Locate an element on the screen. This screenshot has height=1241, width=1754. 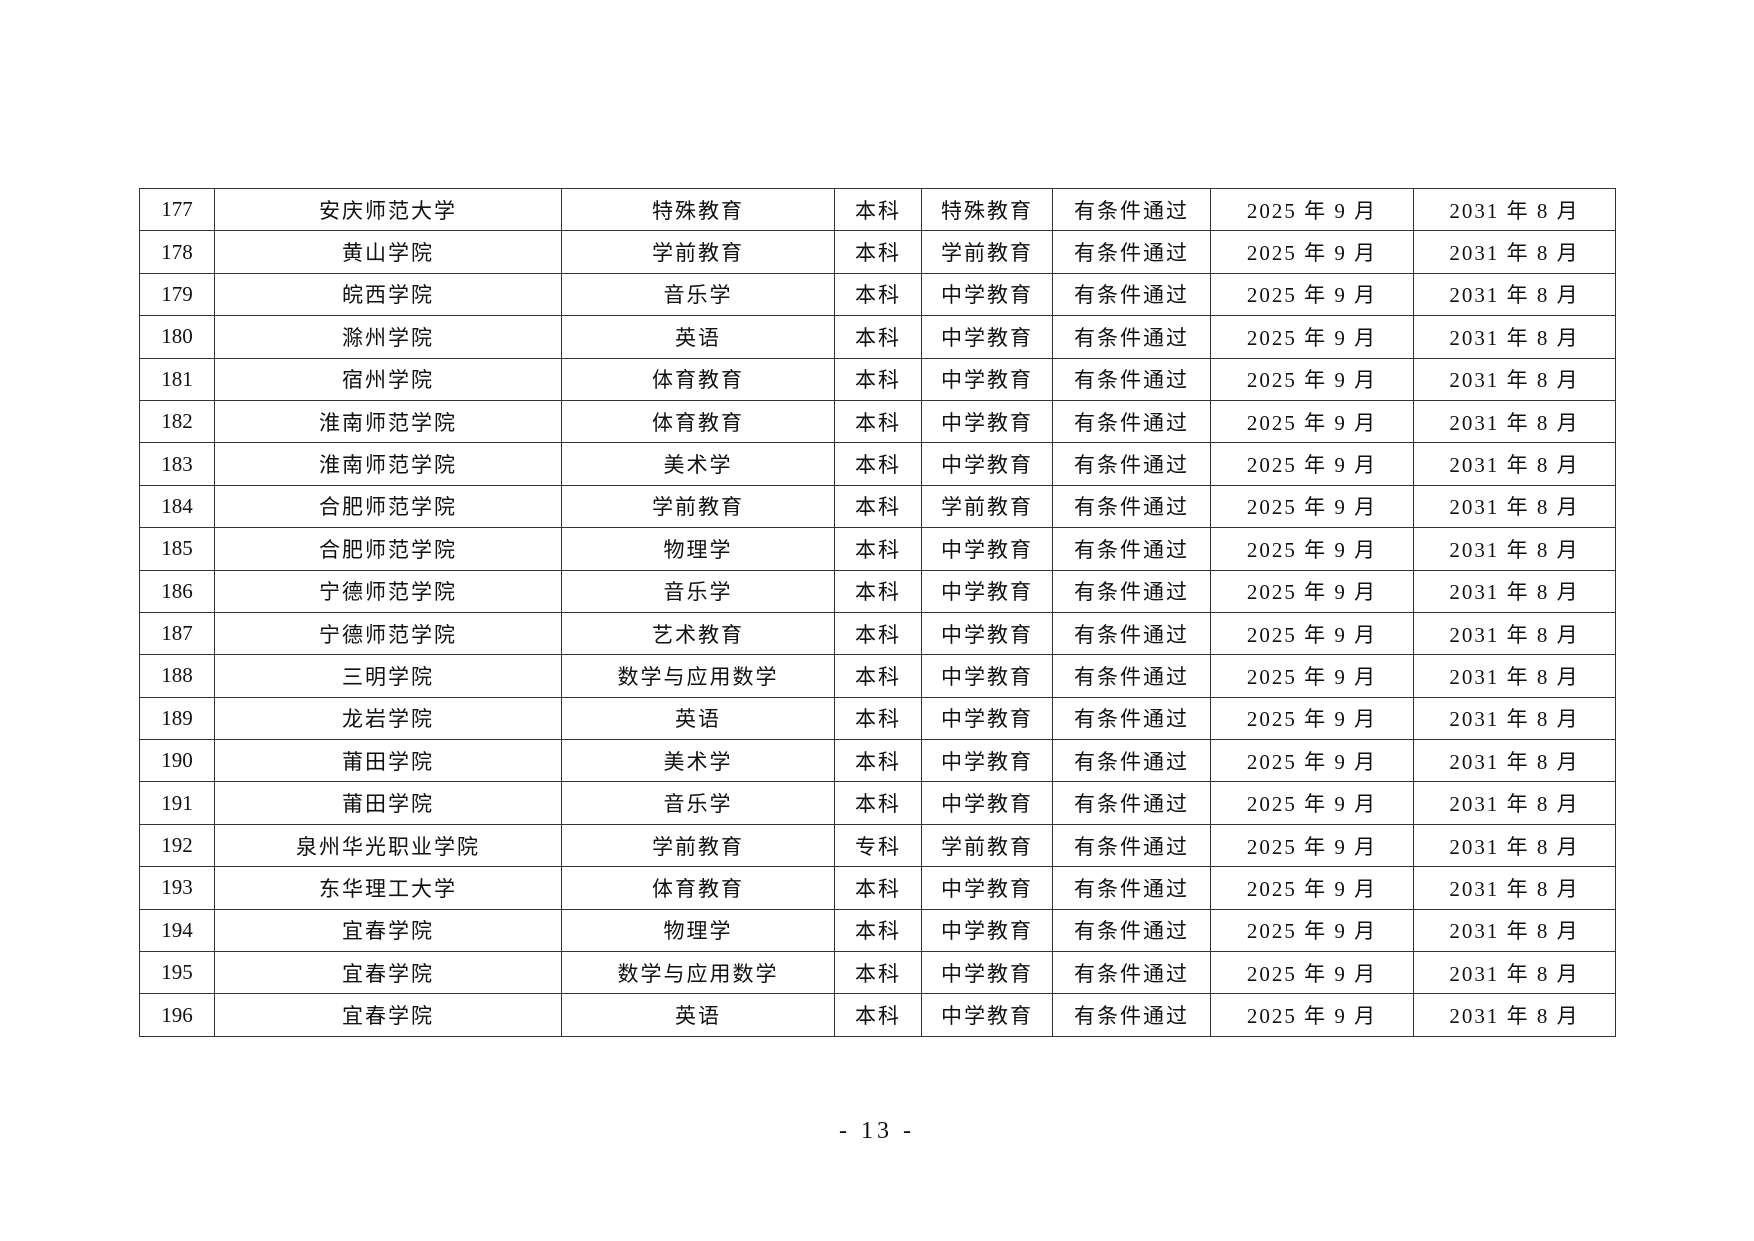
row-number-cell: 184 is located at coordinates (177, 506).